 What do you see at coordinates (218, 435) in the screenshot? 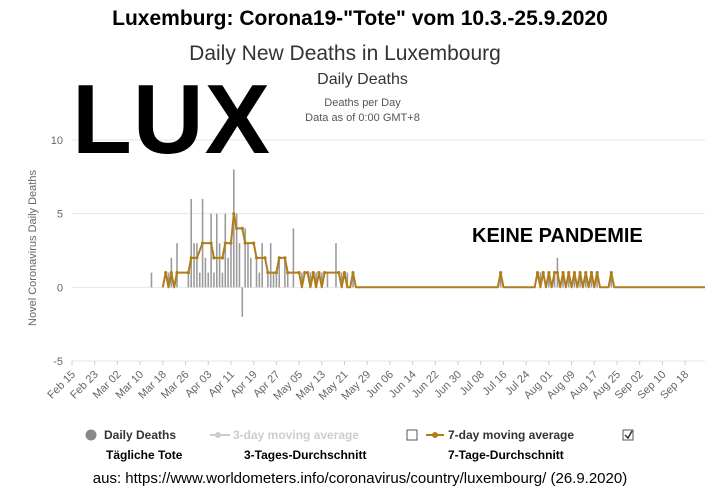
I see `legend-3day-marker` at bounding box center [218, 435].